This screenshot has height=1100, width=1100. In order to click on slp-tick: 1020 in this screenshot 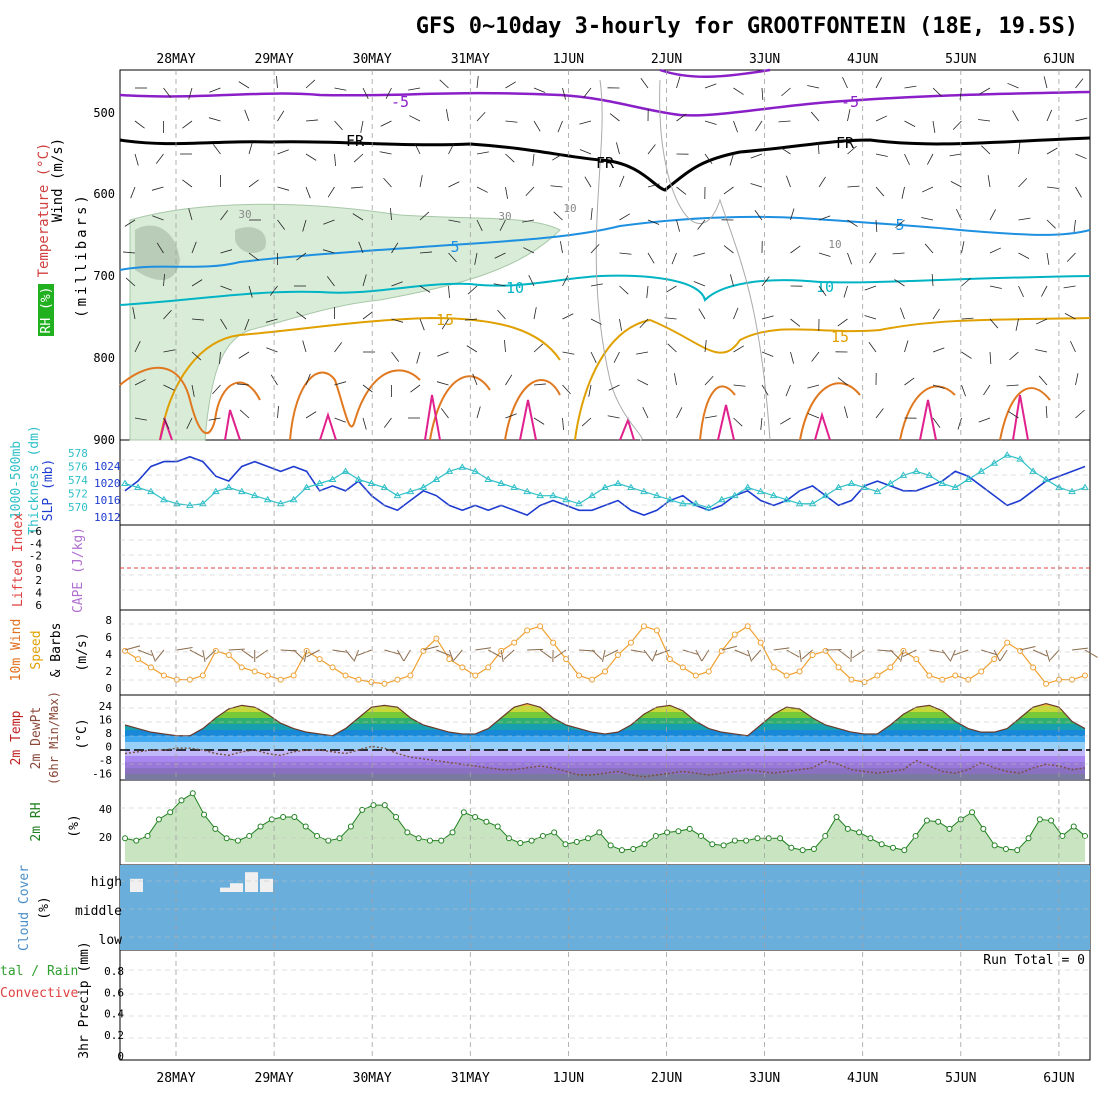, I will do `click(107, 483)`.